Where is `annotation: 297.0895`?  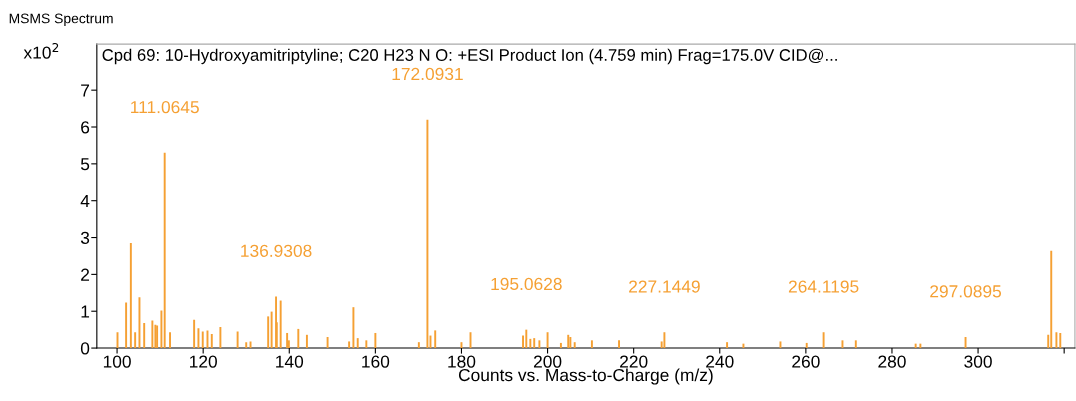 annotation: 297.0895 is located at coordinates (966, 291).